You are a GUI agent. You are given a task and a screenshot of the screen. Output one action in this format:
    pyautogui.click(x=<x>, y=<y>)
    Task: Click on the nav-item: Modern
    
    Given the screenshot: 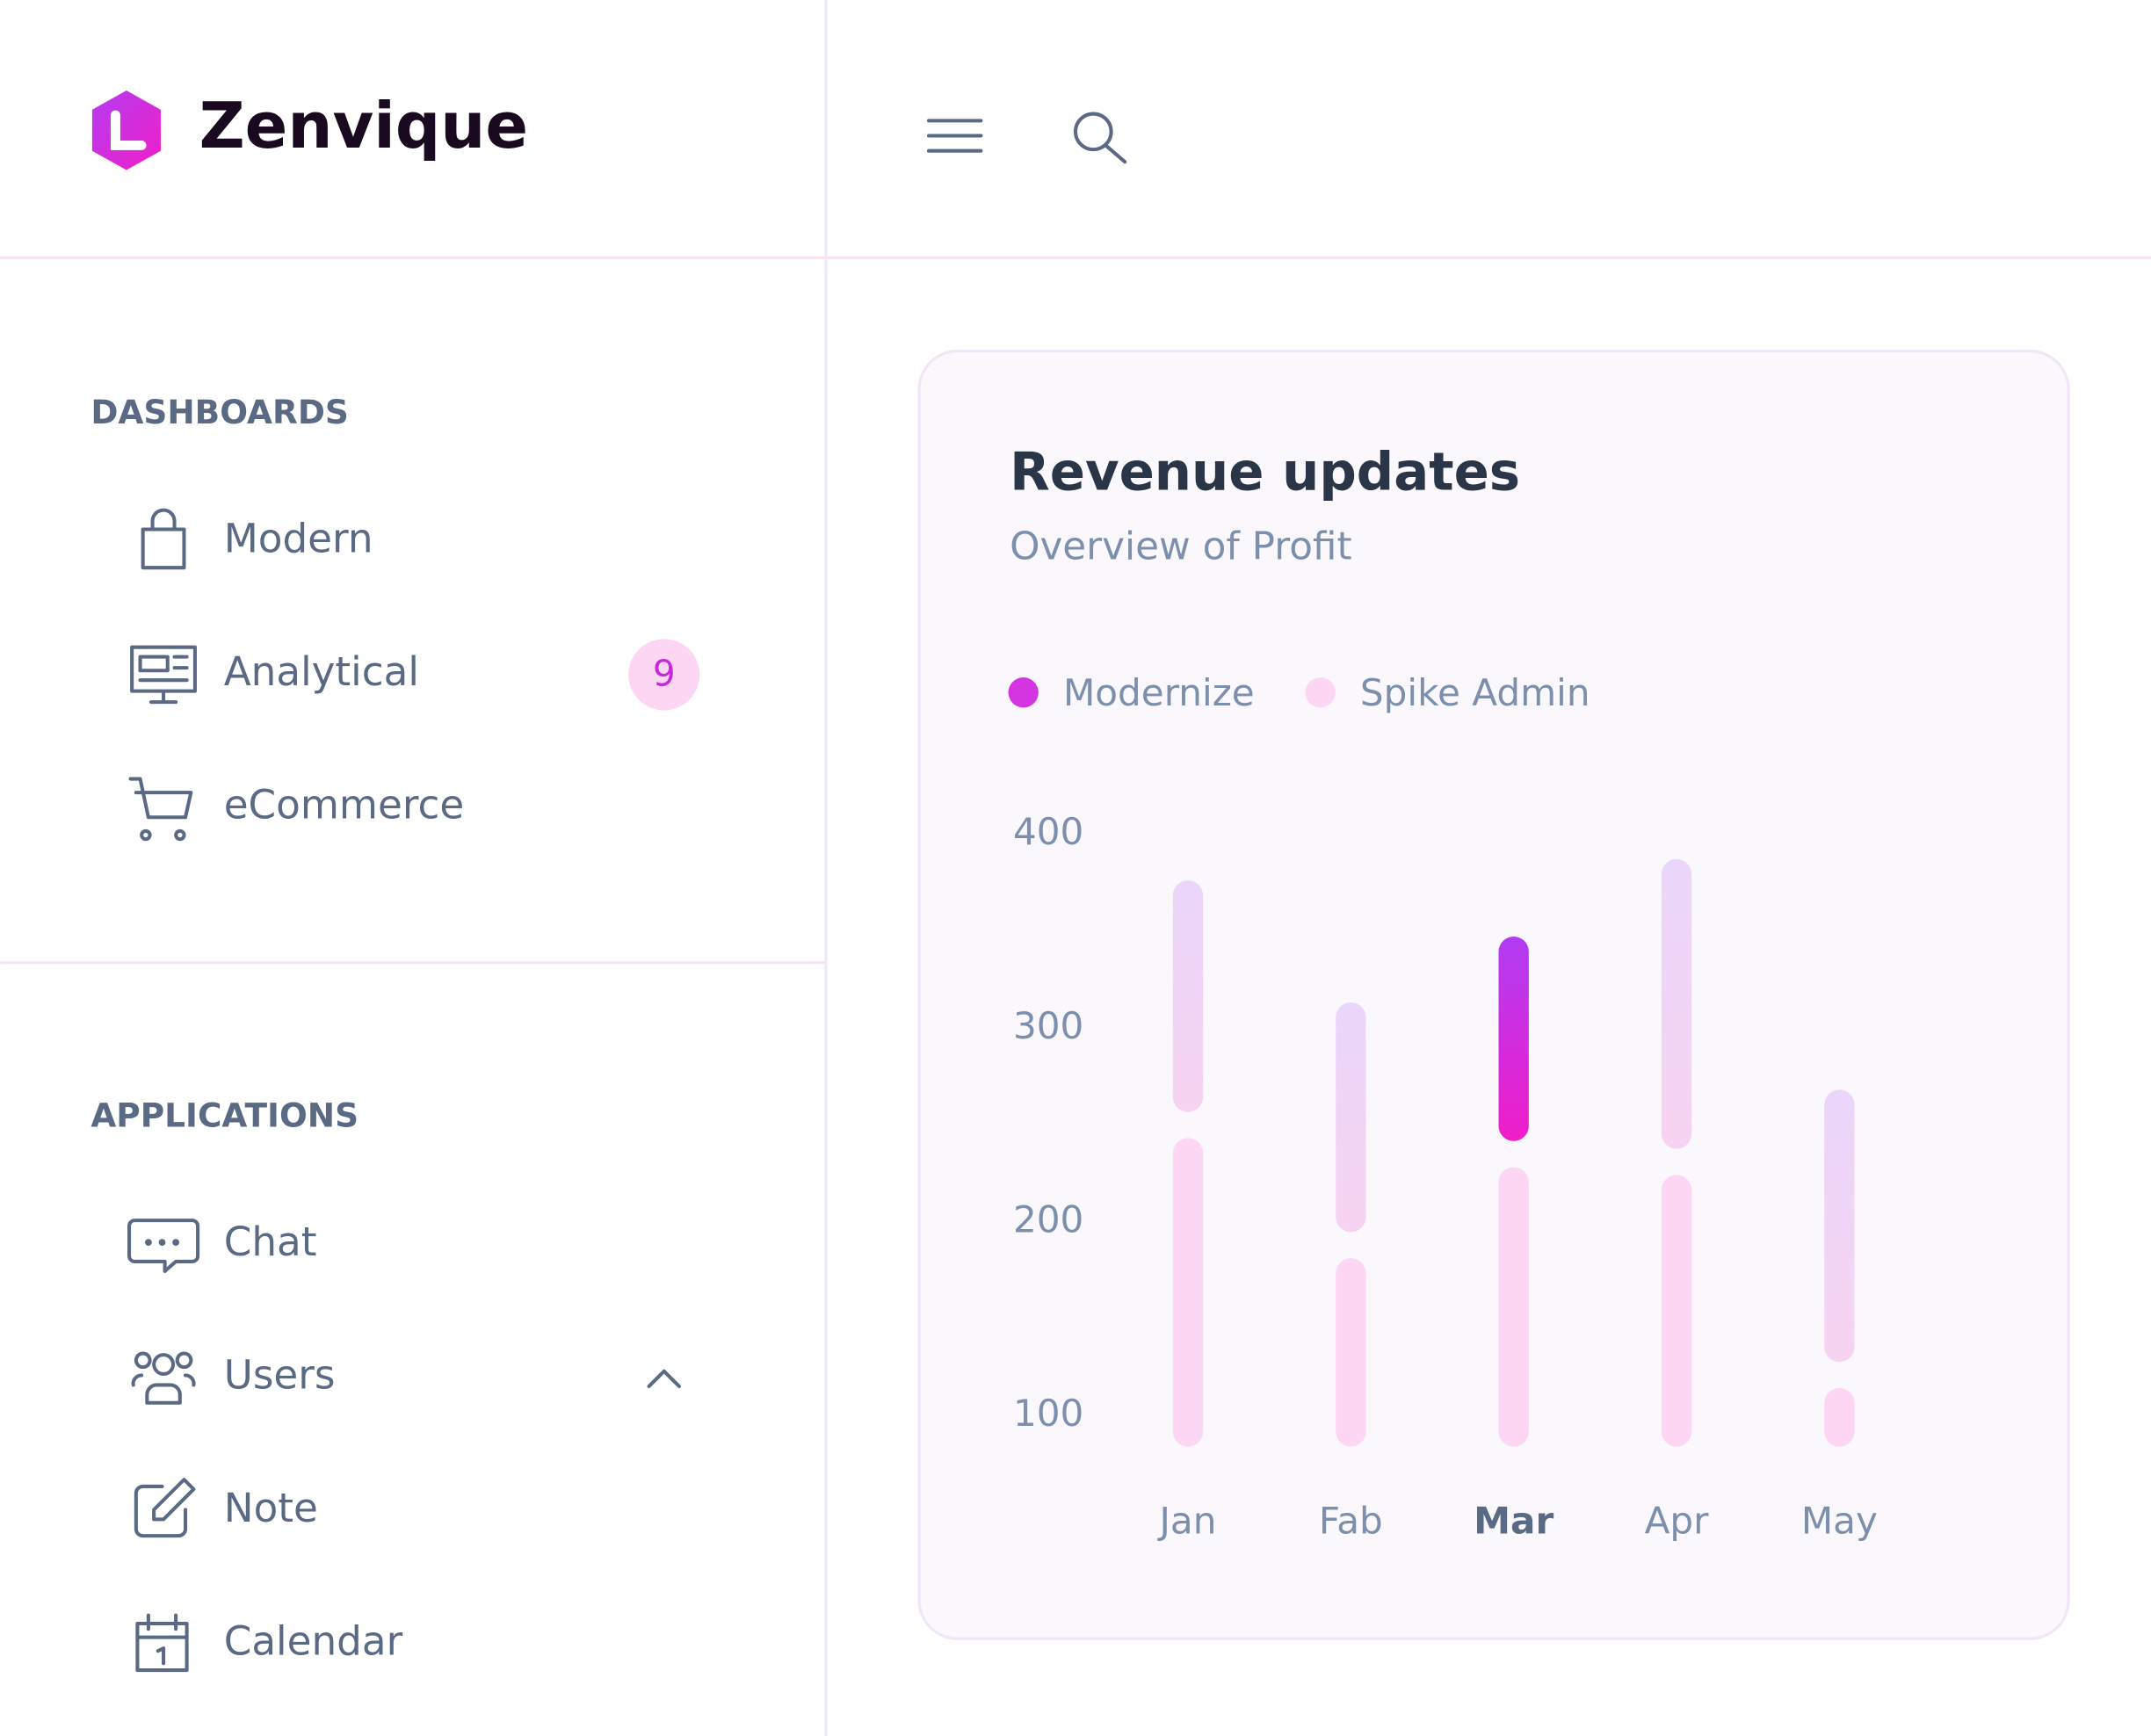 What is the action you would take?
    pyautogui.click(x=257, y=539)
    